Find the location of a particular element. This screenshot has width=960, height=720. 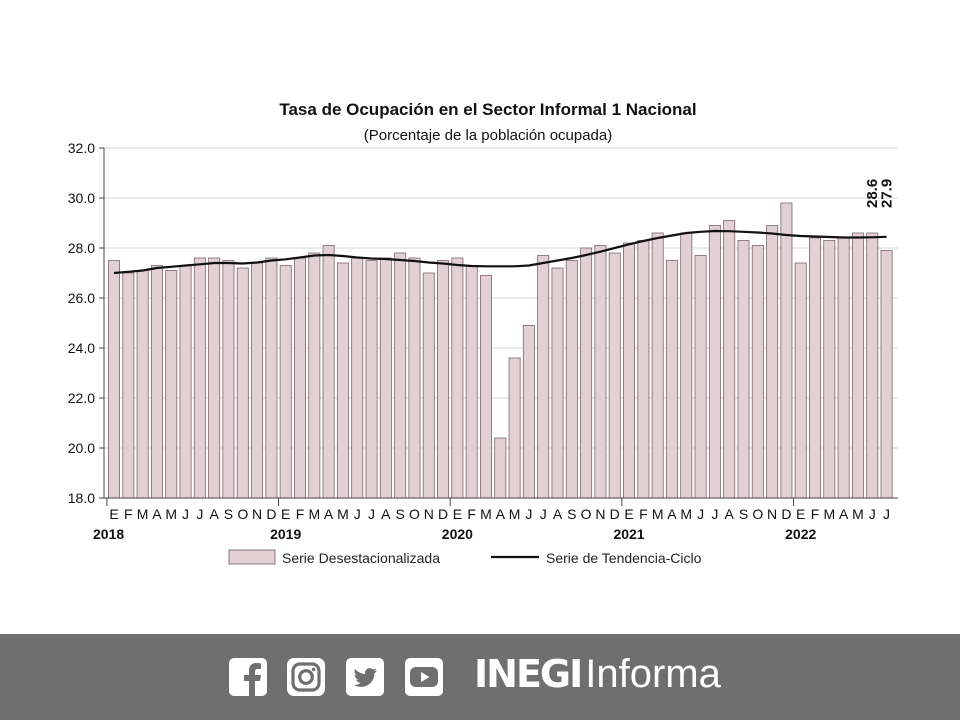

twitter-icon is located at coordinates (365, 677).